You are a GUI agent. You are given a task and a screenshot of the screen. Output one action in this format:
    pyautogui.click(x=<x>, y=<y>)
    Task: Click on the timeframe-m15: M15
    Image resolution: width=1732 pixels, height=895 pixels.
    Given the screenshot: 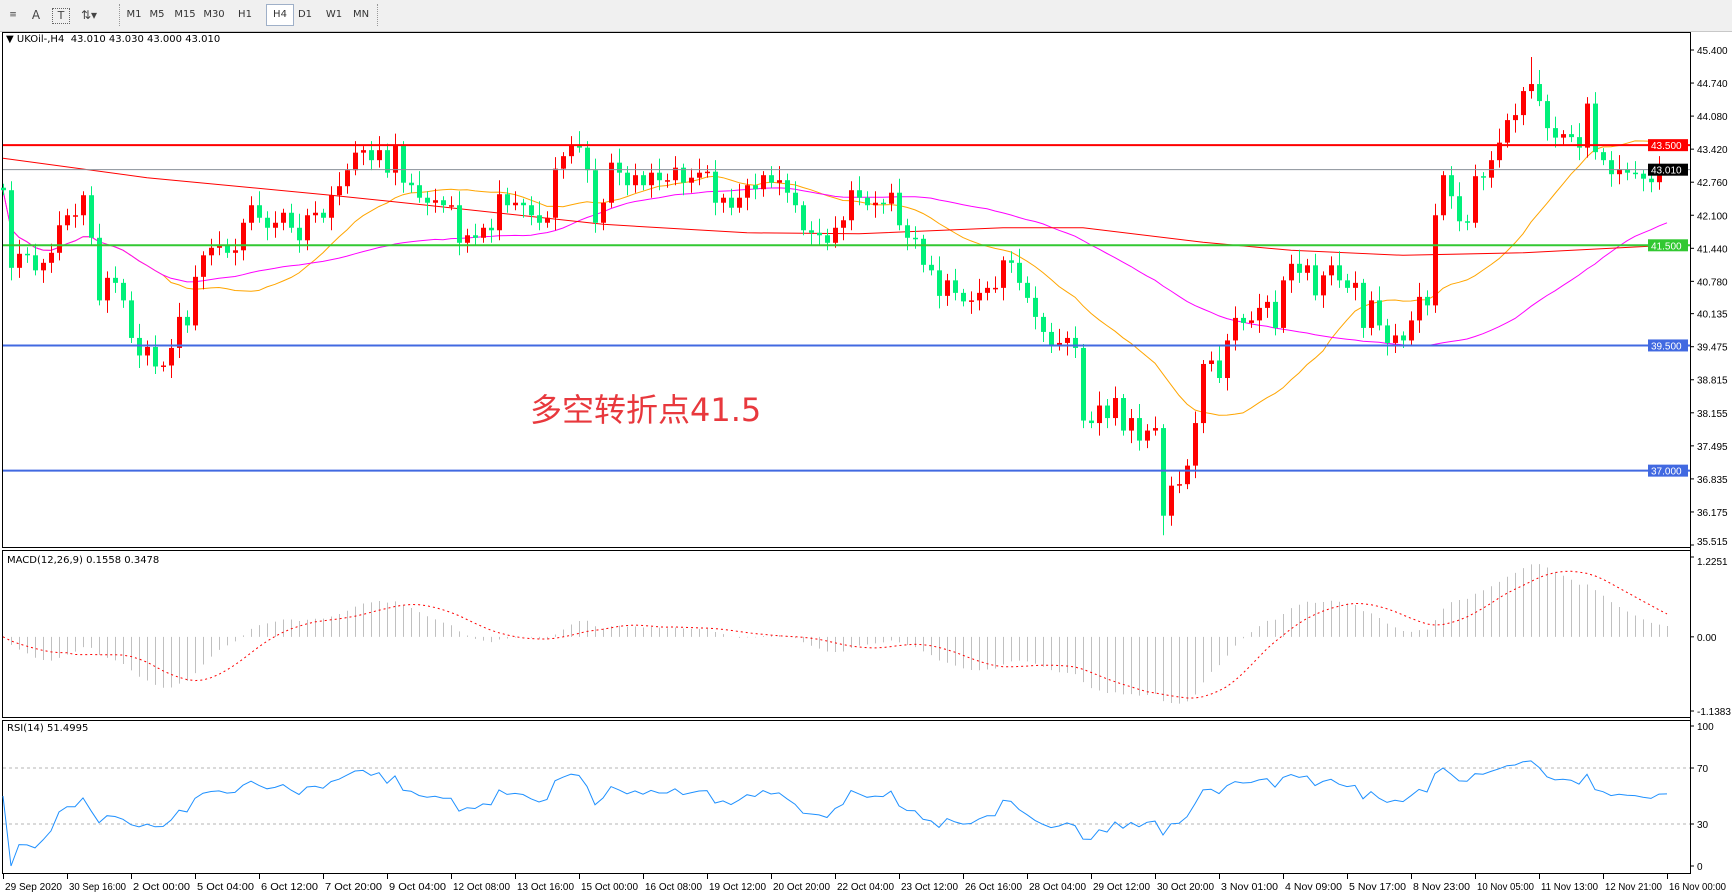 What is the action you would take?
    pyautogui.click(x=185, y=14)
    